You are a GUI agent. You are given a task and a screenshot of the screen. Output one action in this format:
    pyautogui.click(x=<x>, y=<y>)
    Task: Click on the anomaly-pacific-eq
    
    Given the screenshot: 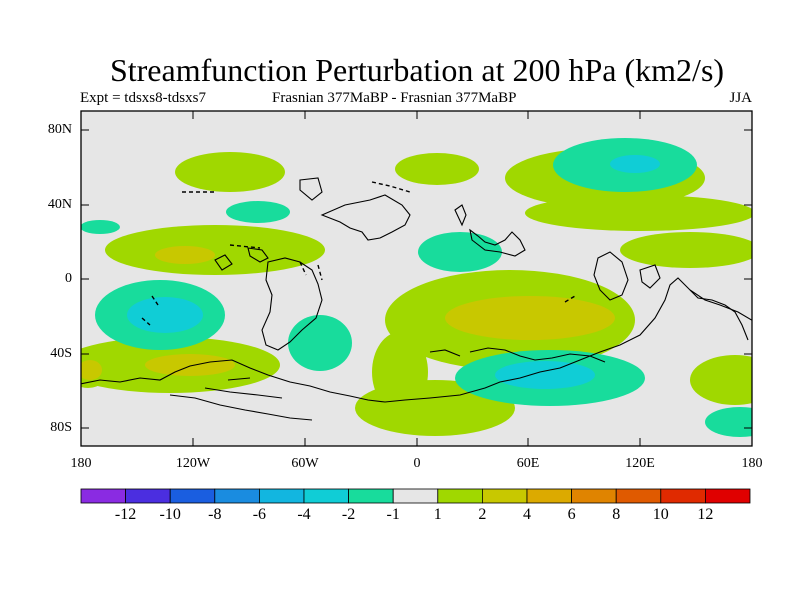 What is the action you would take?
    pyautogui.click(x=215, y=250)
    